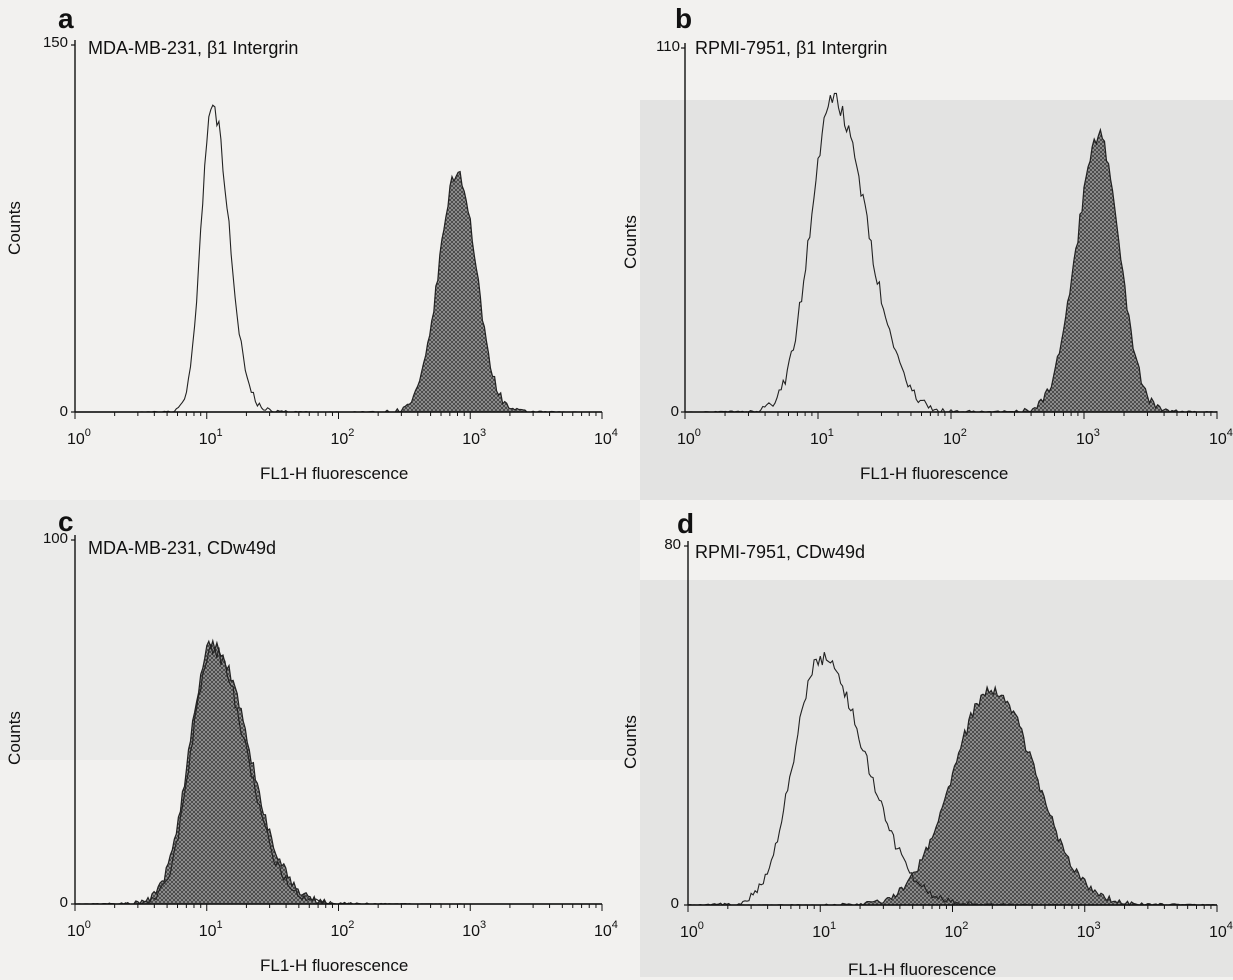 This screenshot has height=980, width=1233. I want to click on chart-title: MDA-MB-231, CDw49d, so click(182, 548).